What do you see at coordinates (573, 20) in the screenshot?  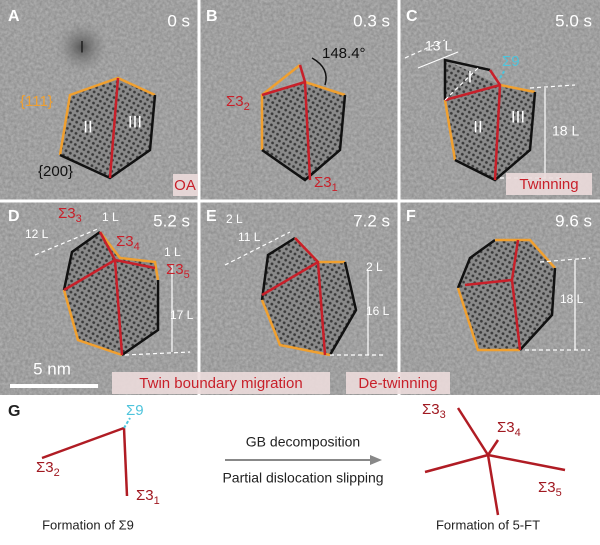 I see `time: 5.0 s` at bounding box center [573, 20].